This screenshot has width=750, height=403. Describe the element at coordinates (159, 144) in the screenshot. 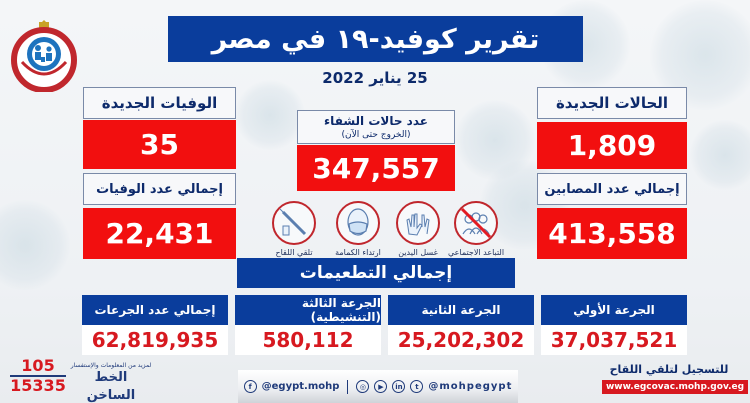

I see `new-deaths-value: 35` at that location.